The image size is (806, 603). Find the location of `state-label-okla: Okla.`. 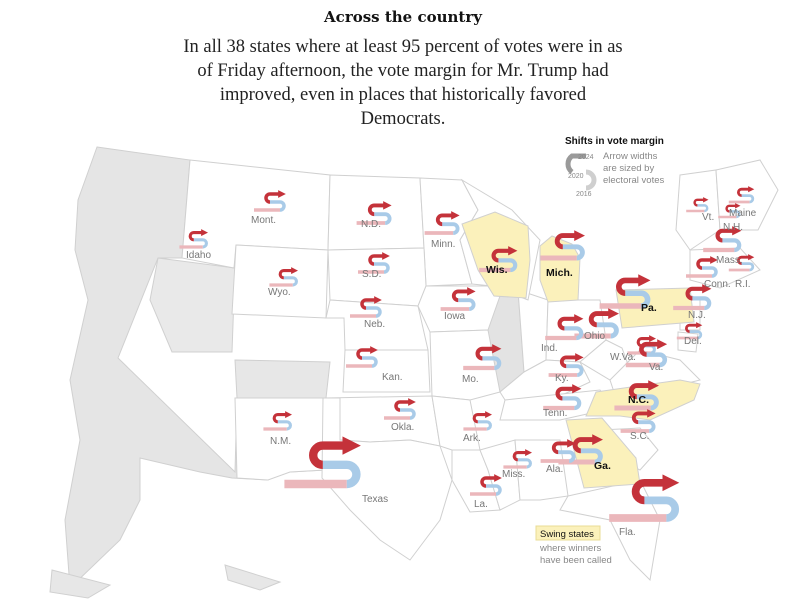

state-label-okla: Okla. is located at coordinates (402, 427).